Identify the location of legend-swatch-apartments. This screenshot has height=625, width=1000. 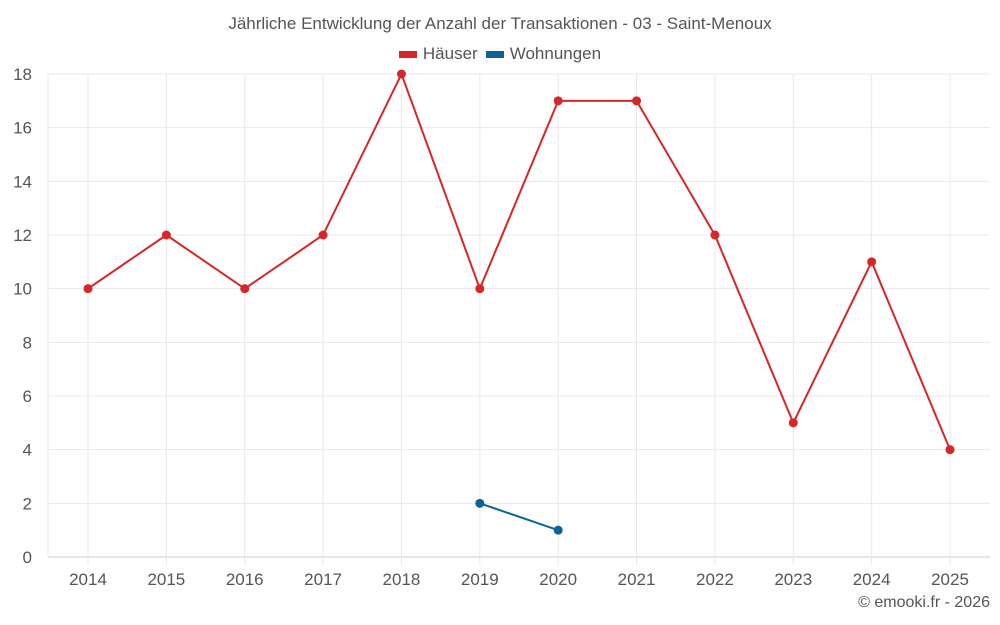
(494, 54).